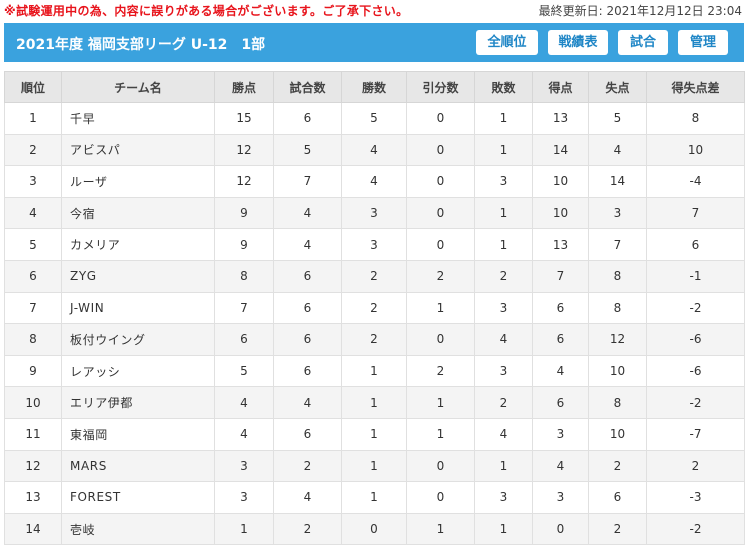 The height and width of the screenshot is (546, 750). What do you see at coordinates (138, 371) in the screenshot?
I see `team-name-cell: レアッシ` at bounding box center [138, 371].